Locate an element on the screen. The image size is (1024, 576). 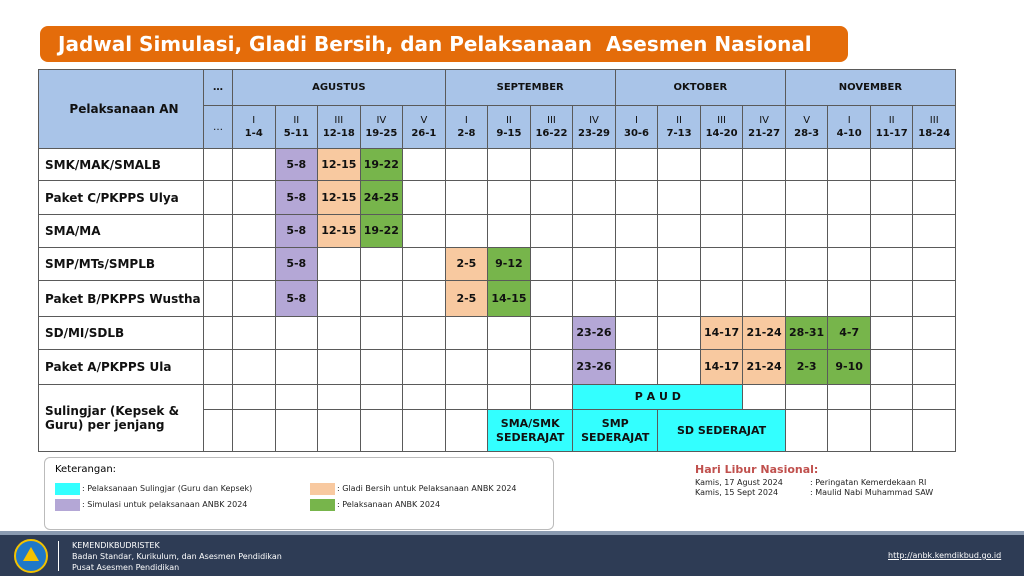
week-header: III 14-20 is located at coordinates (721, 127).